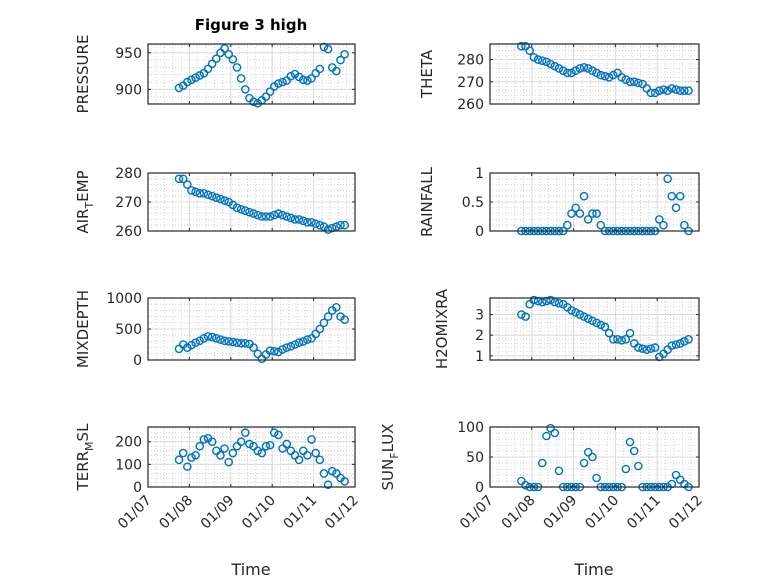  I want to click on y-tick-label: 0, so click(479, 232).